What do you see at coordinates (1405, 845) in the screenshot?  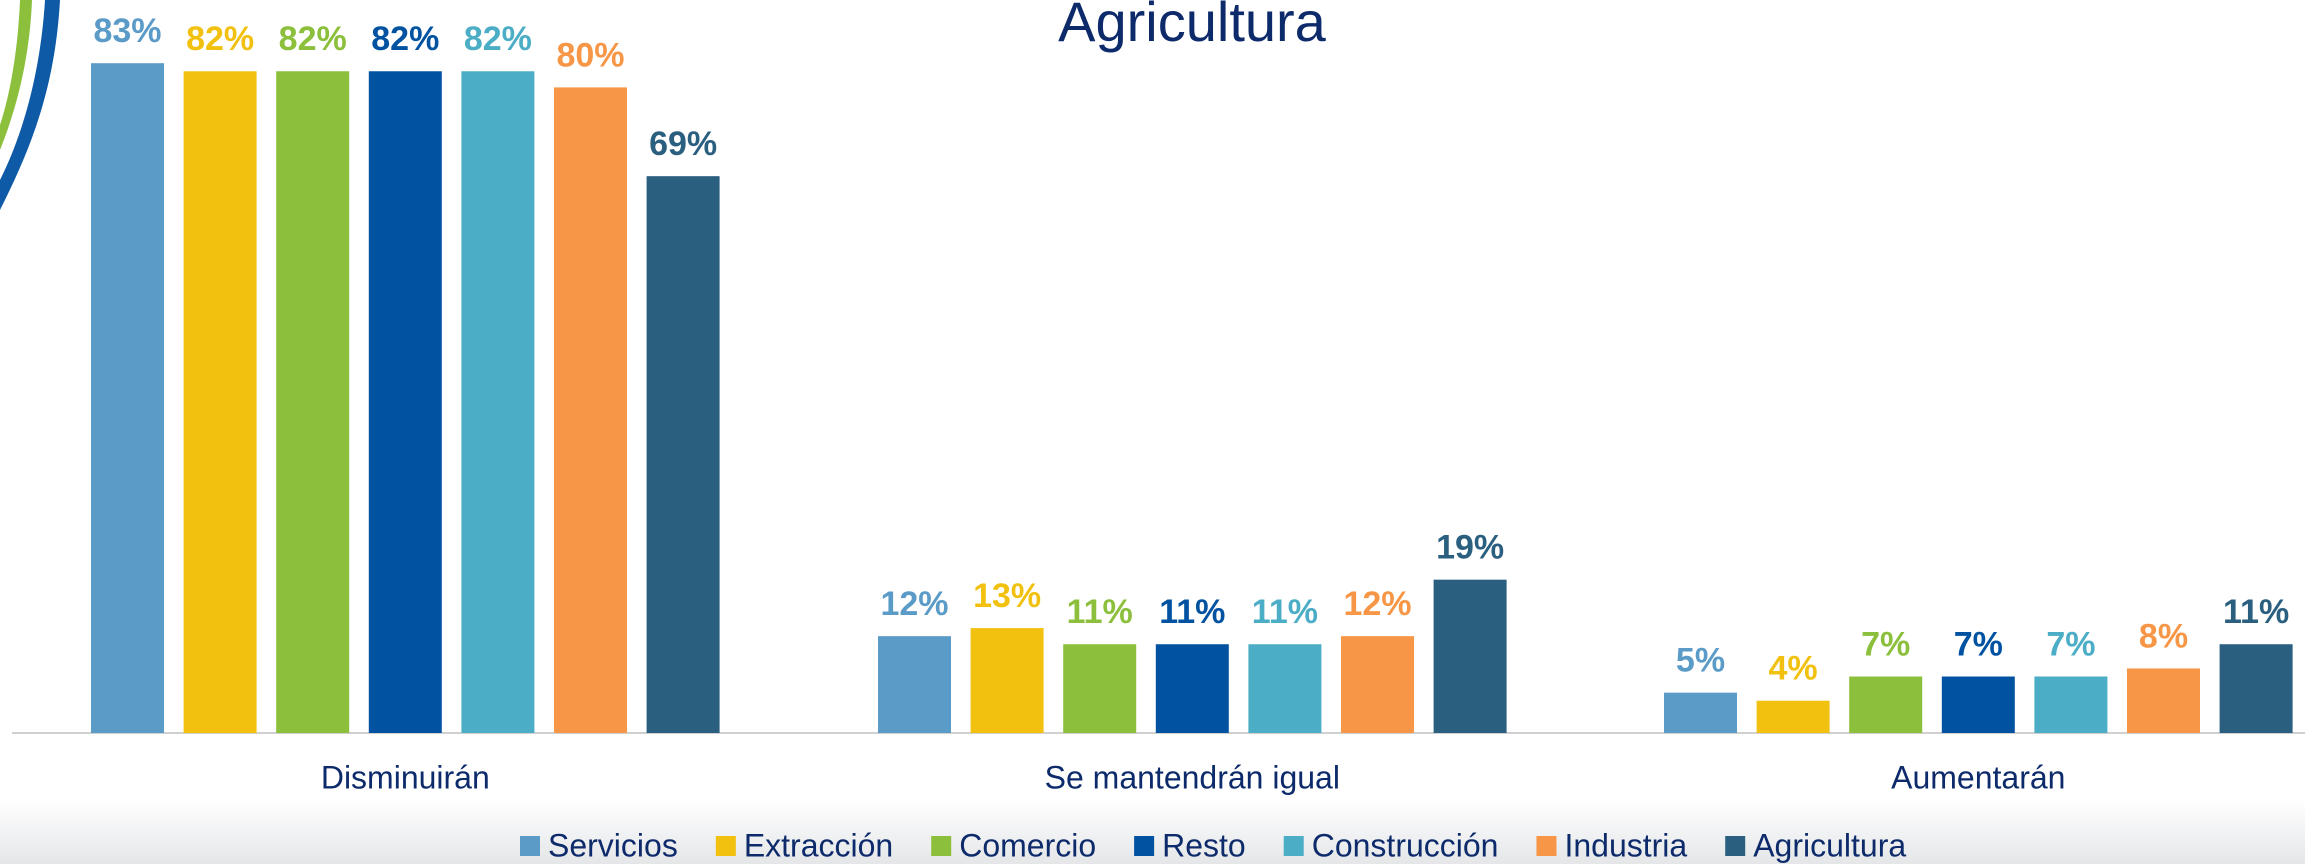 I see `legend-label: Construcción` at bounding box center [1405, 845].